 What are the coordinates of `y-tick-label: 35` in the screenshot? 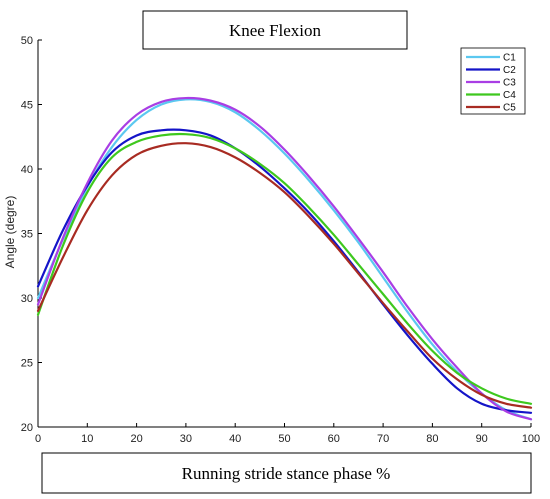 It's located at (27, 235).